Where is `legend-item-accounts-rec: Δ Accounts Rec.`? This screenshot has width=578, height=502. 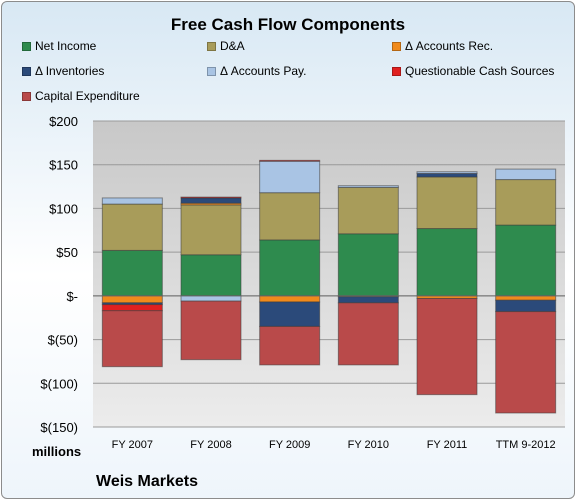
legend-item-accounts-rec: Δ Accounts Rec. is located at coordinates (442, 46).